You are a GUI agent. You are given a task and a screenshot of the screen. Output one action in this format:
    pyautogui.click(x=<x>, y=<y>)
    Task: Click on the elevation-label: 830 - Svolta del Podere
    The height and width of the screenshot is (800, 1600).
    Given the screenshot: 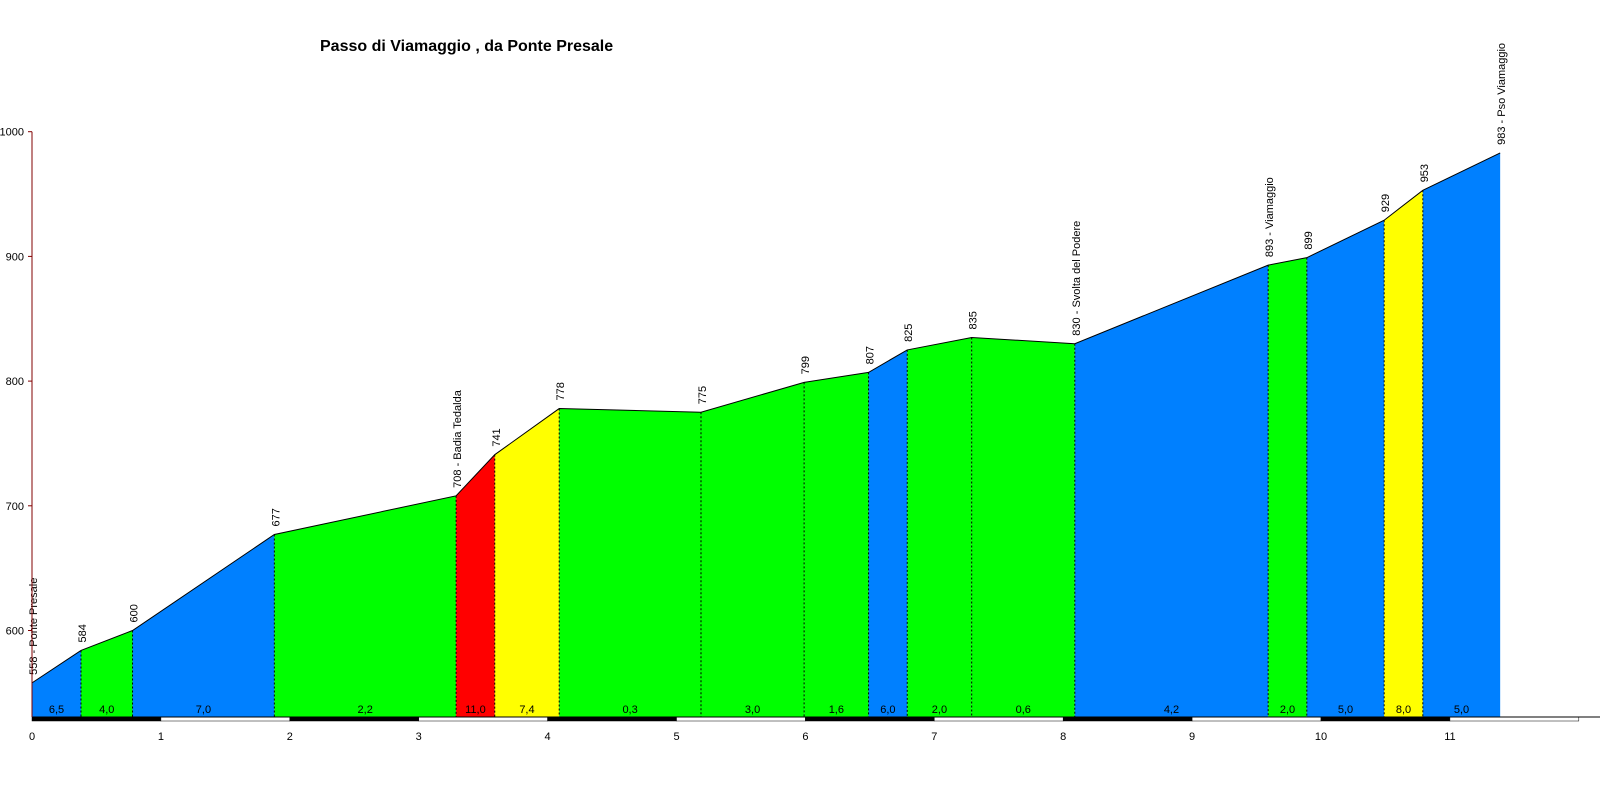 What is the action you would take?
    pyautogui.click(x=1077, y=278)
    